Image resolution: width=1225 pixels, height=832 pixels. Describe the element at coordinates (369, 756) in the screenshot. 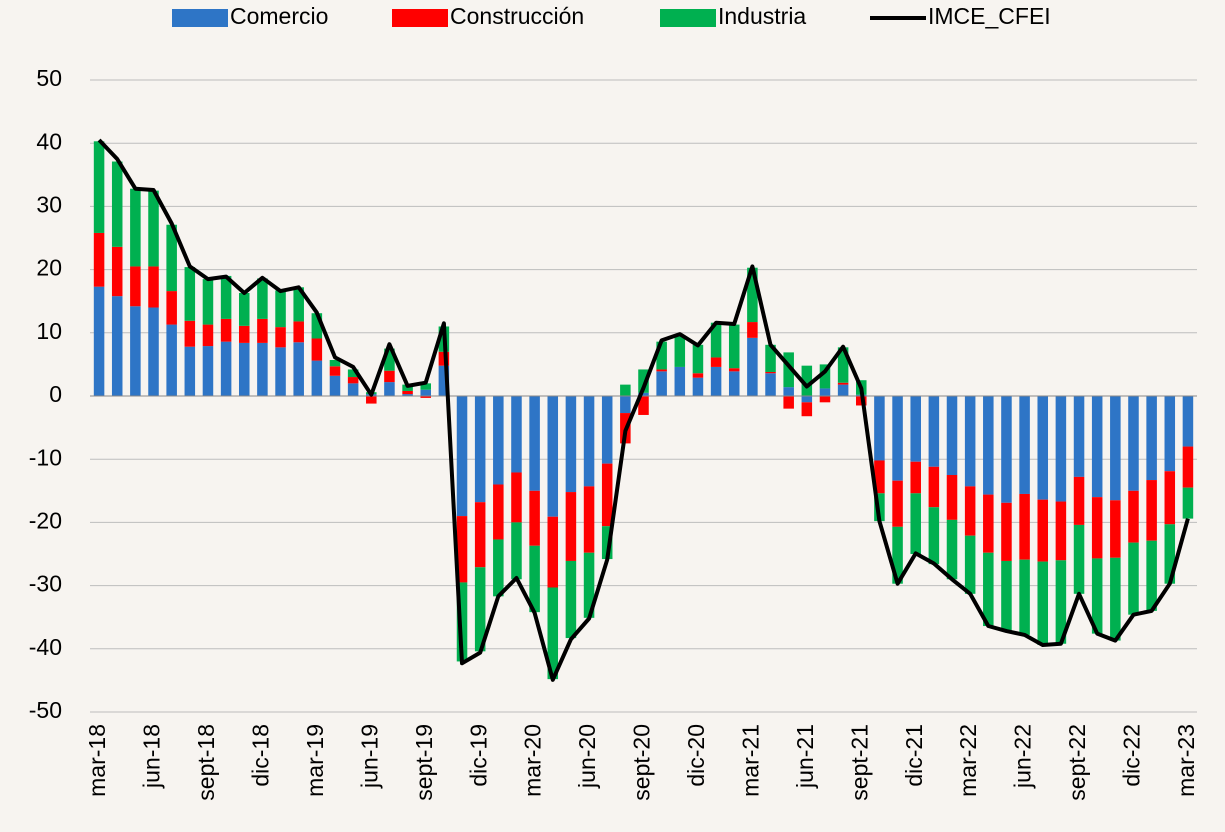

I see `x-tick-label: jun-19` at that location.